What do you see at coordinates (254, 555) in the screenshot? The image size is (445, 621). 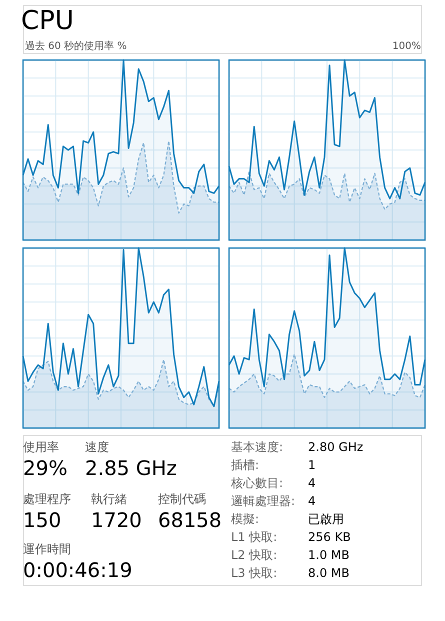 I see `text: L2 快取:` at bounding box center [254, 555].